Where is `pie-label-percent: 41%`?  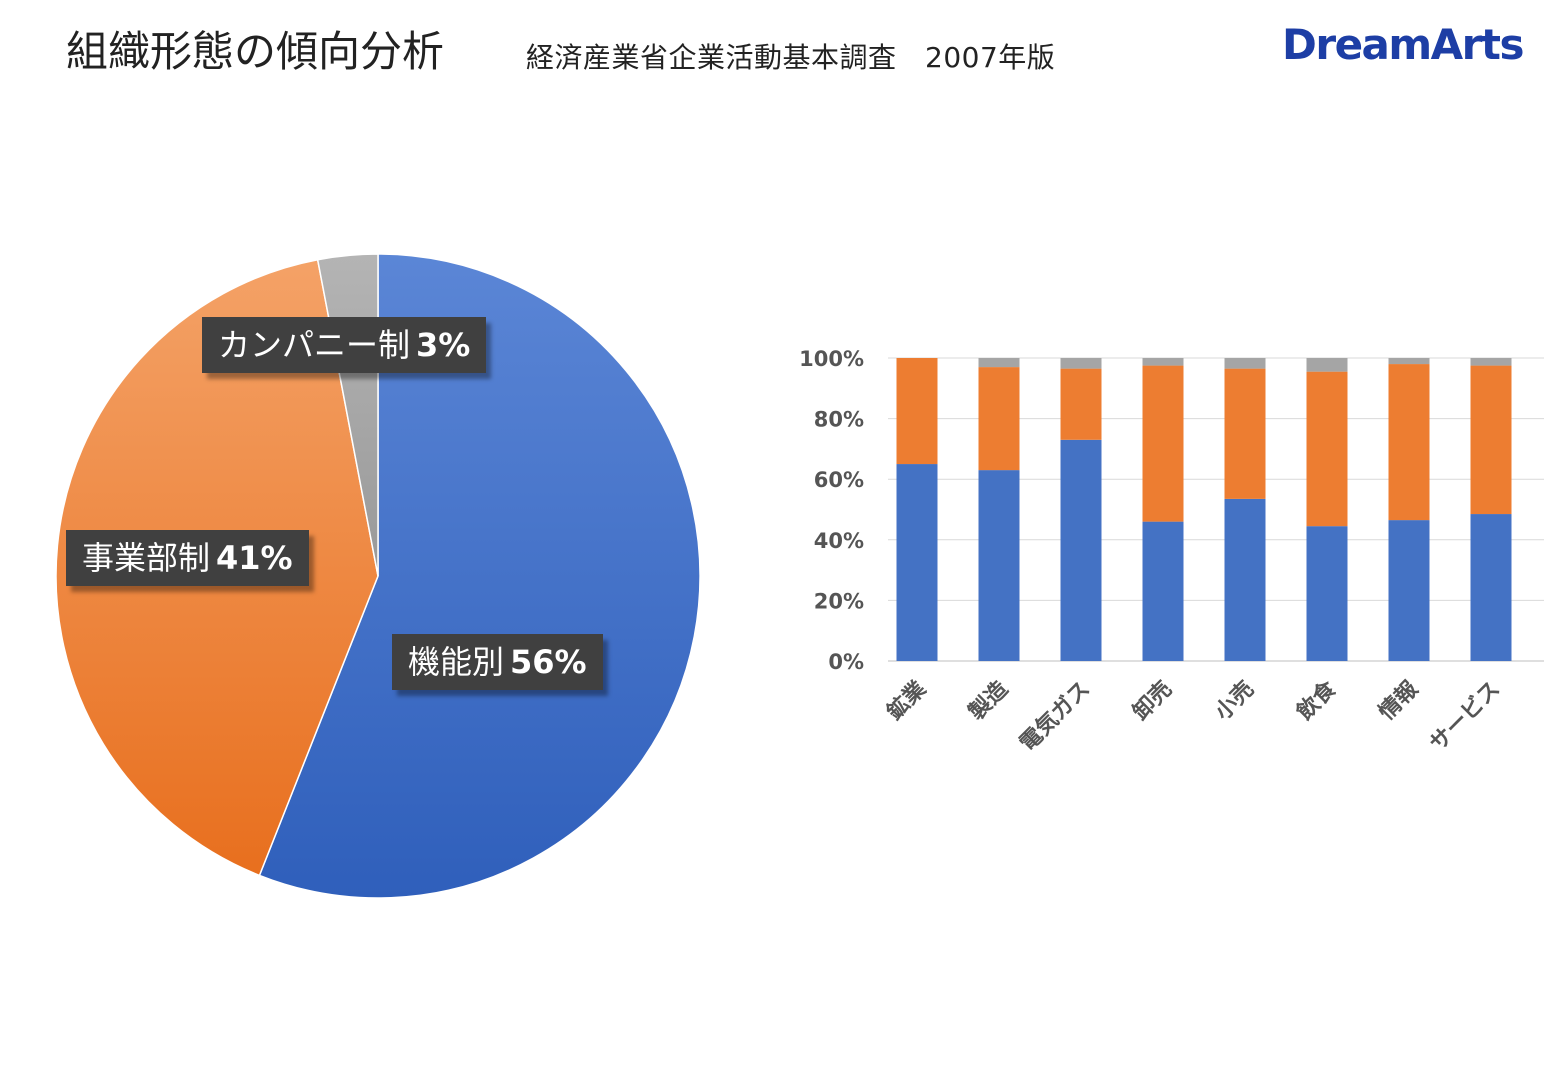 pie-label-percent: 41% is located at coordinates (254, 558).